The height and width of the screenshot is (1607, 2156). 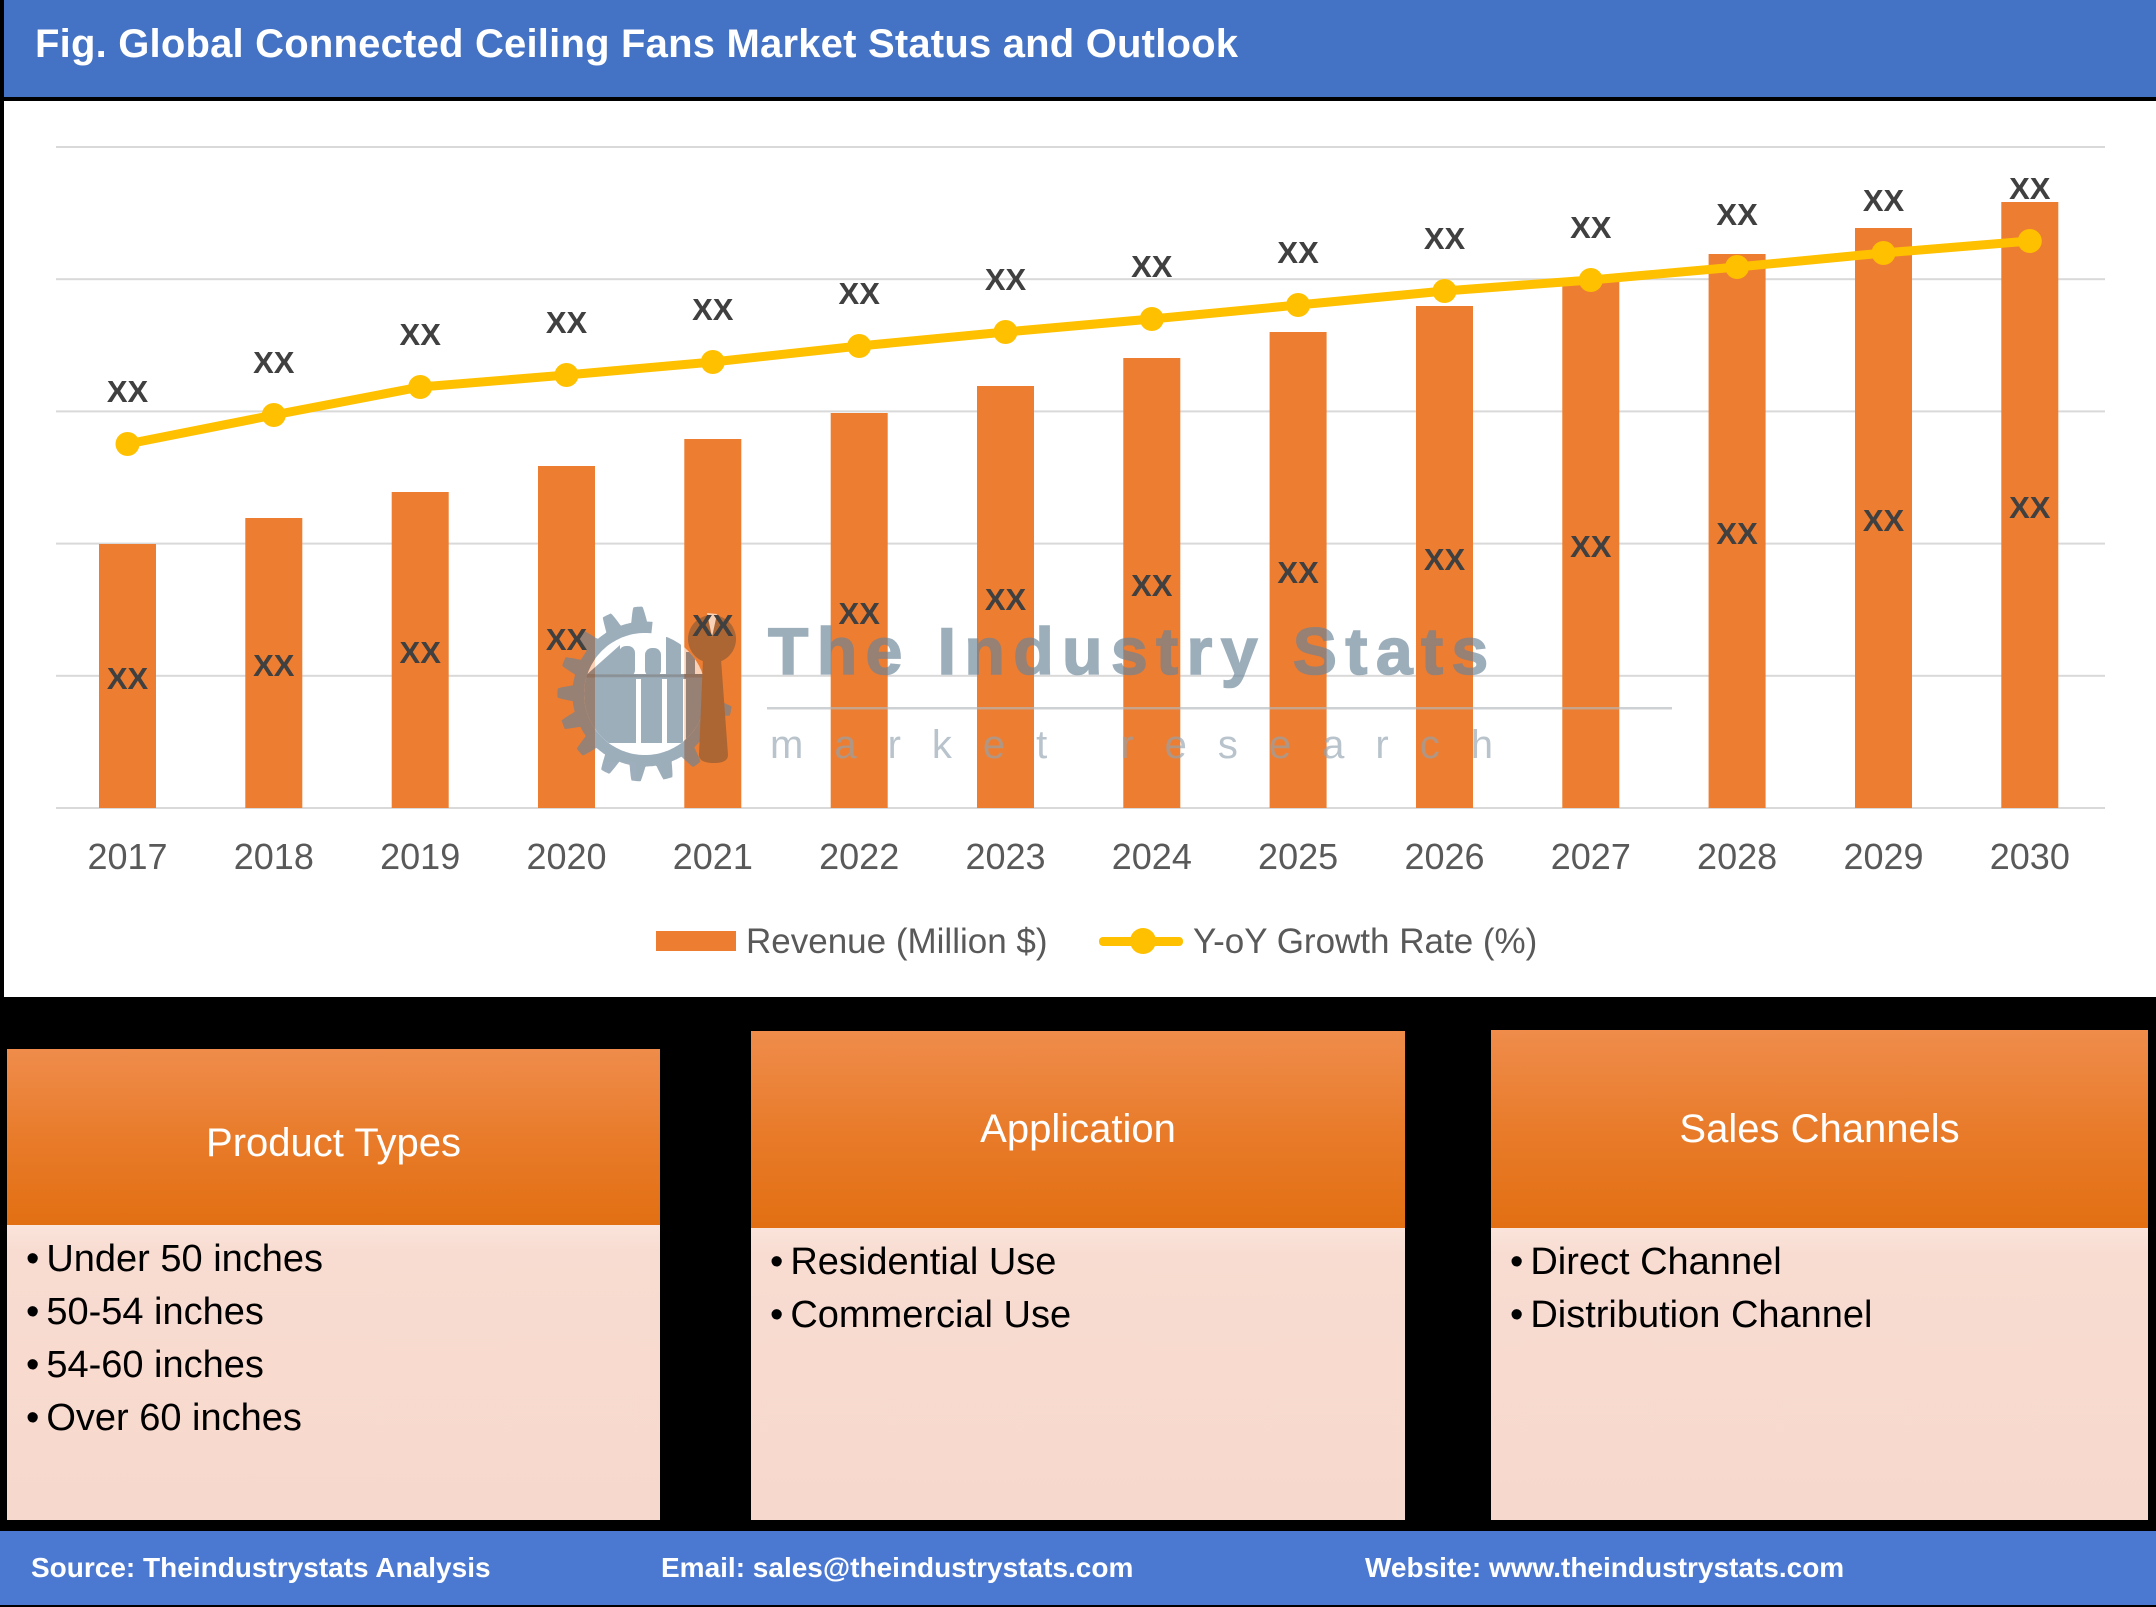 I want to click on svg-text: The Industry Stats, so click(x=1132, y=651).